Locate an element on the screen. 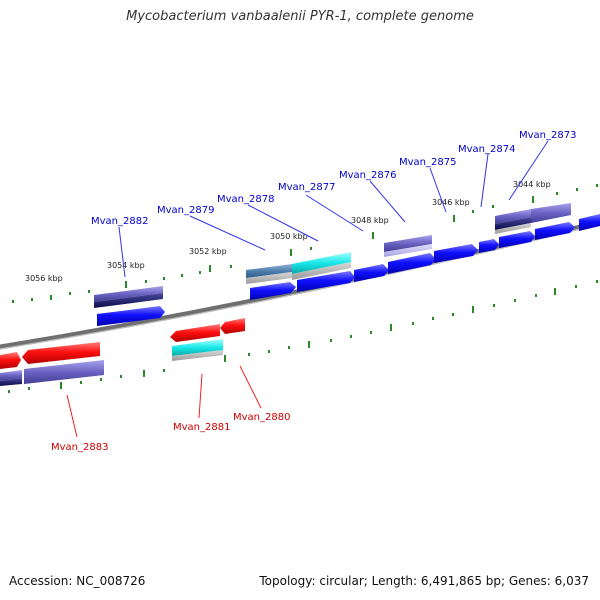 The width and height of the screenshot is (600, 600). gene-label-mvan-2883: Mvan_2883 is located at coordinates (79, 447).